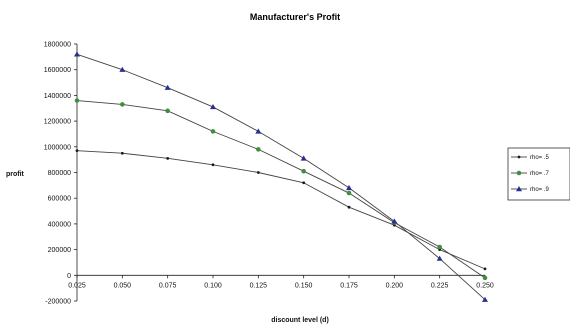  What do you see at coordinates (485, 285) in the screenshot?
I see `x-tick-label: 0.250` at bounding box center [485, 285].